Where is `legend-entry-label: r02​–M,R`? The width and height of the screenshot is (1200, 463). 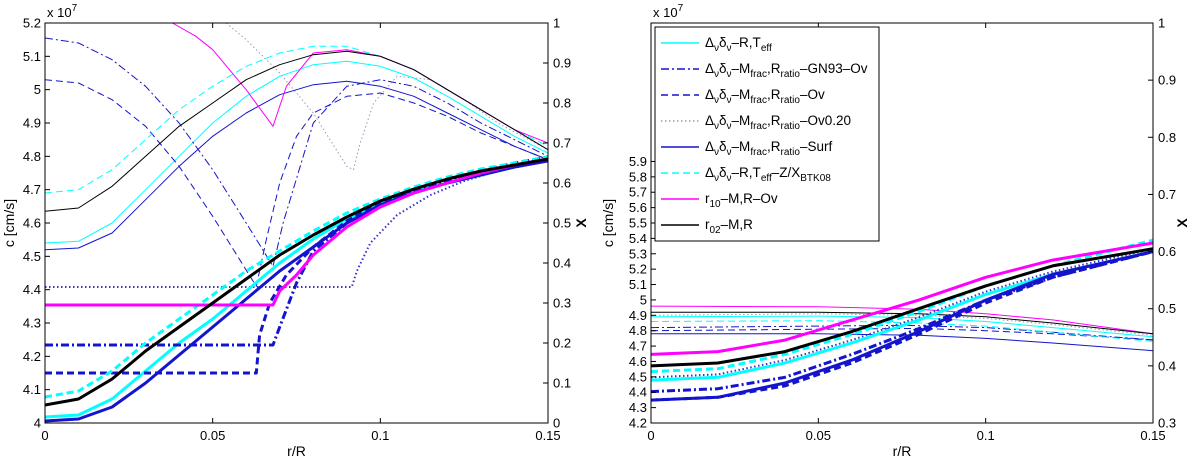
legend-entry-label: r02​–M,R is located at coordinates (729, 226).